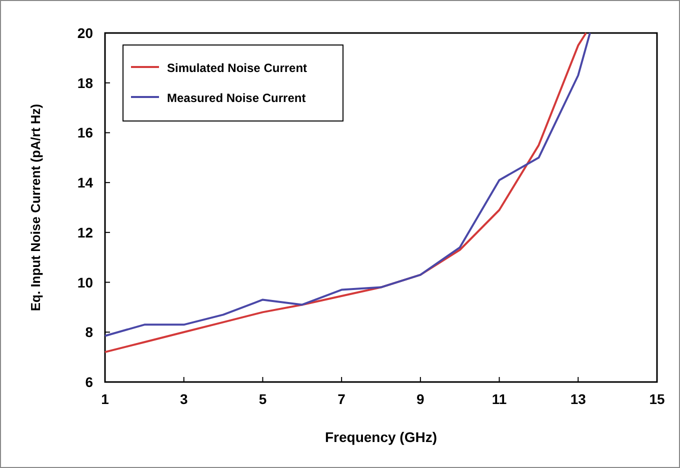 The width and height of the screenshot is (680, 468). Describe the element at coordinates (89, 382) in the screenshot. I see `y-tick-label: 6` at that location.